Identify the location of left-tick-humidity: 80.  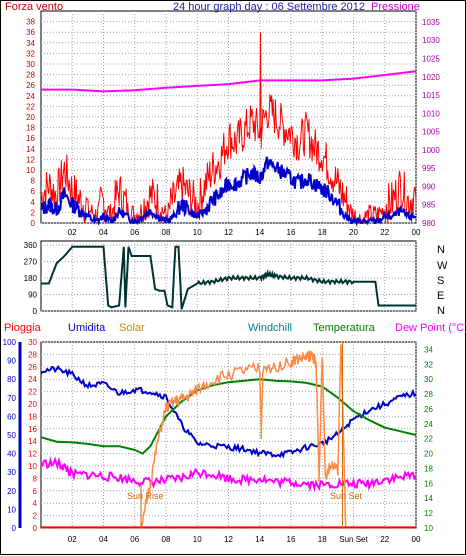
(11, 379).